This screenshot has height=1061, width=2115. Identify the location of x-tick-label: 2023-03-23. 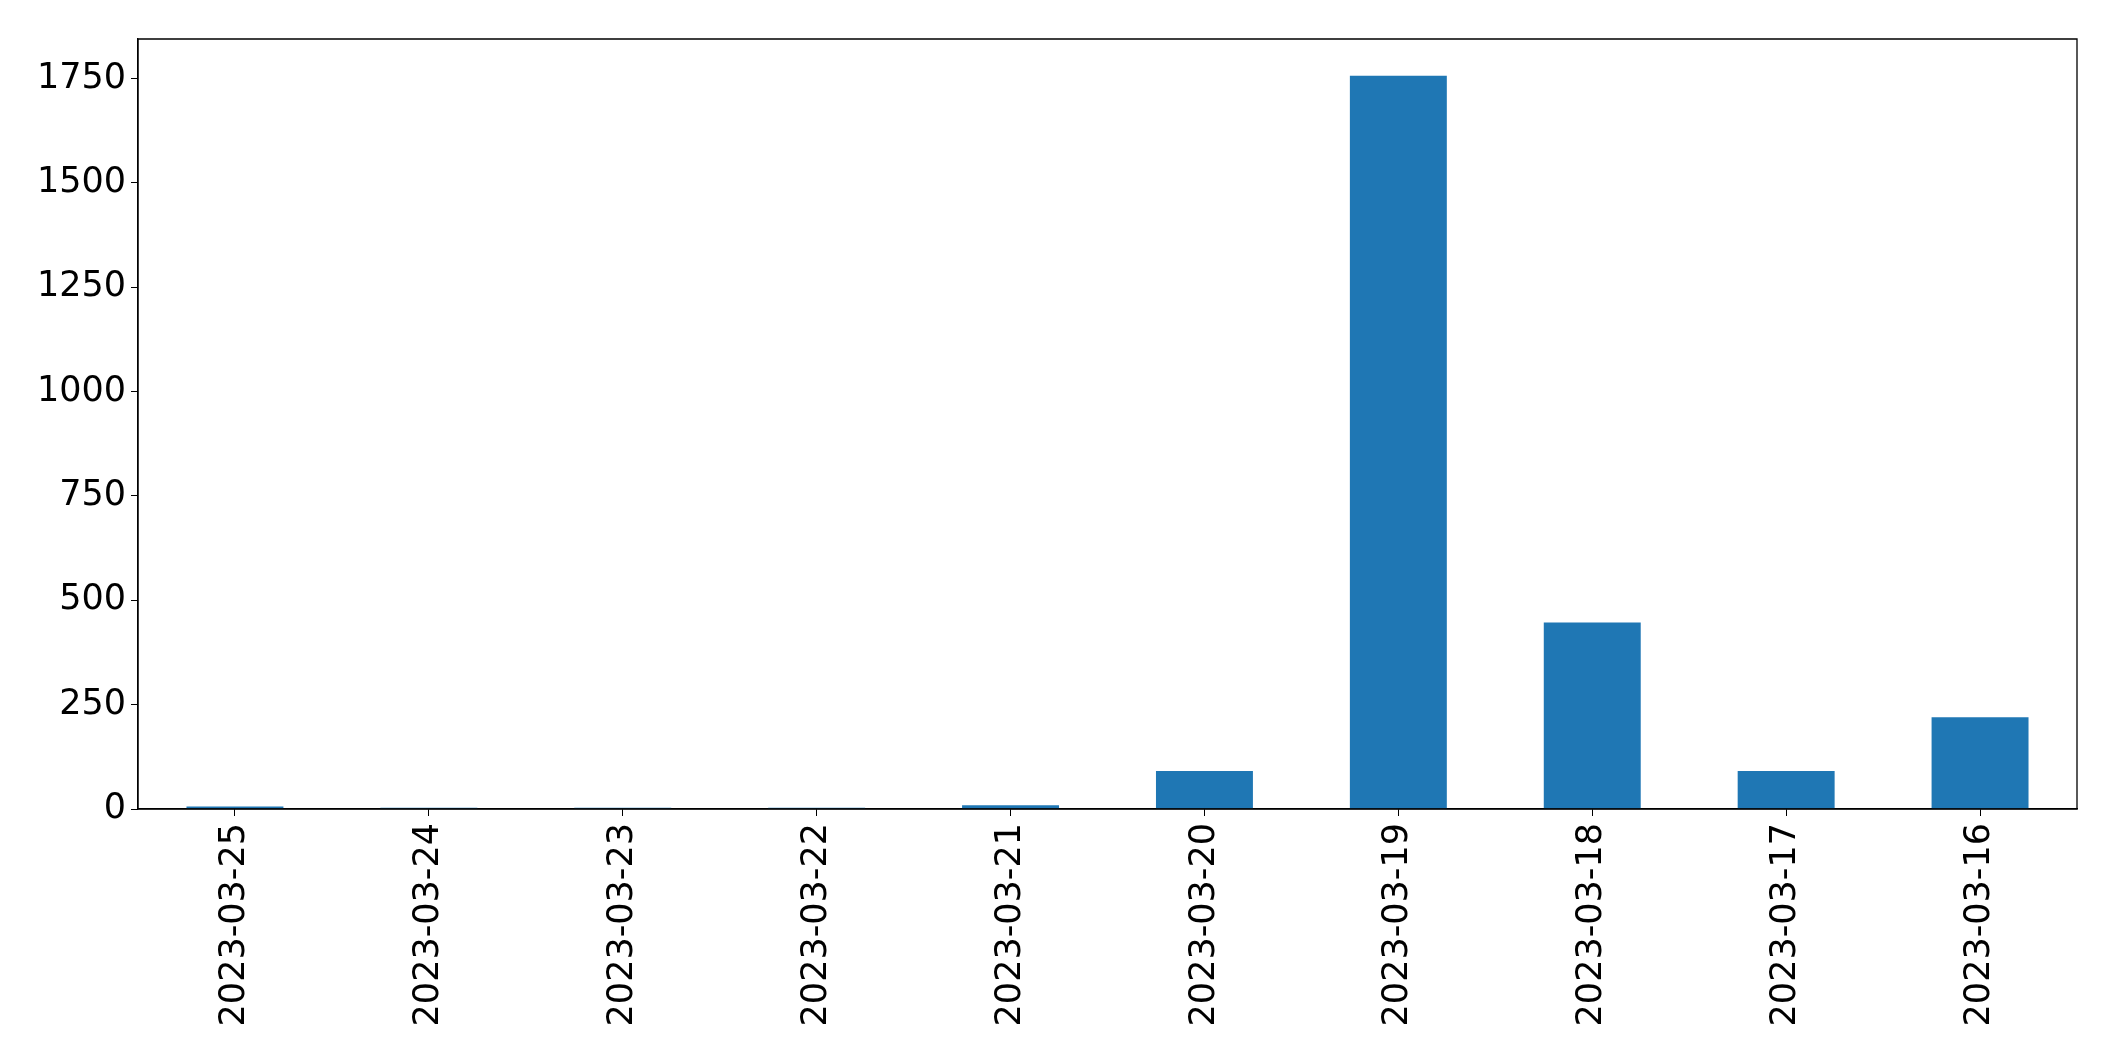
(619, 925).